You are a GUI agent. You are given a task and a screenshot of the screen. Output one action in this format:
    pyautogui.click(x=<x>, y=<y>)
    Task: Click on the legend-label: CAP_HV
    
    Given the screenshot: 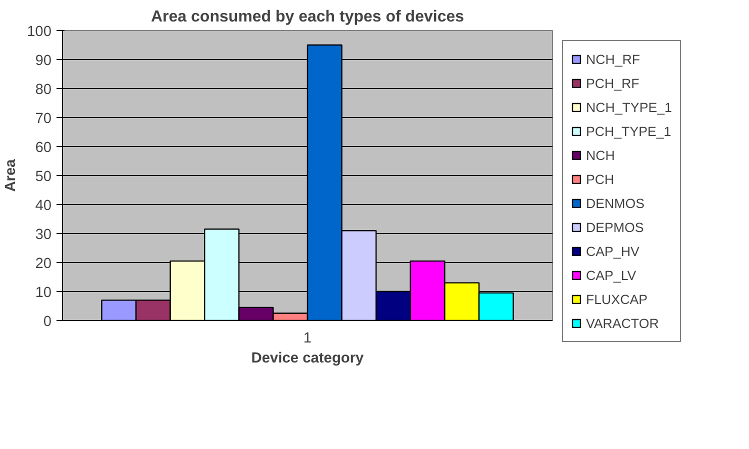 What is the action you would take?
    pyautogui.click(x=613, y=251)
    